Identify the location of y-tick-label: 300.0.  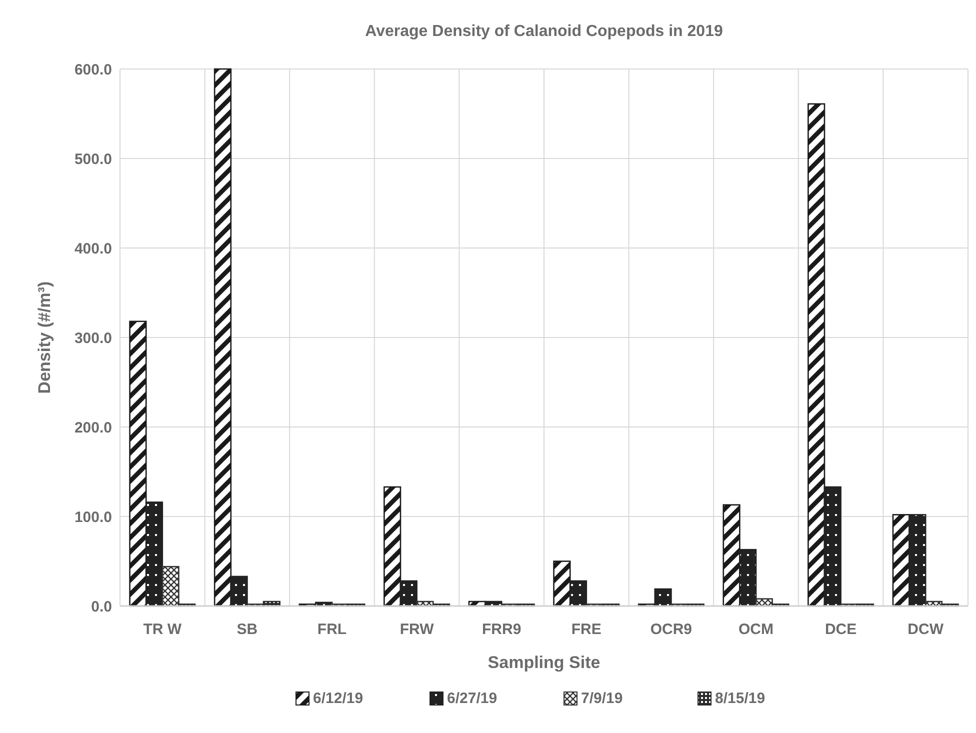
(93, 338).